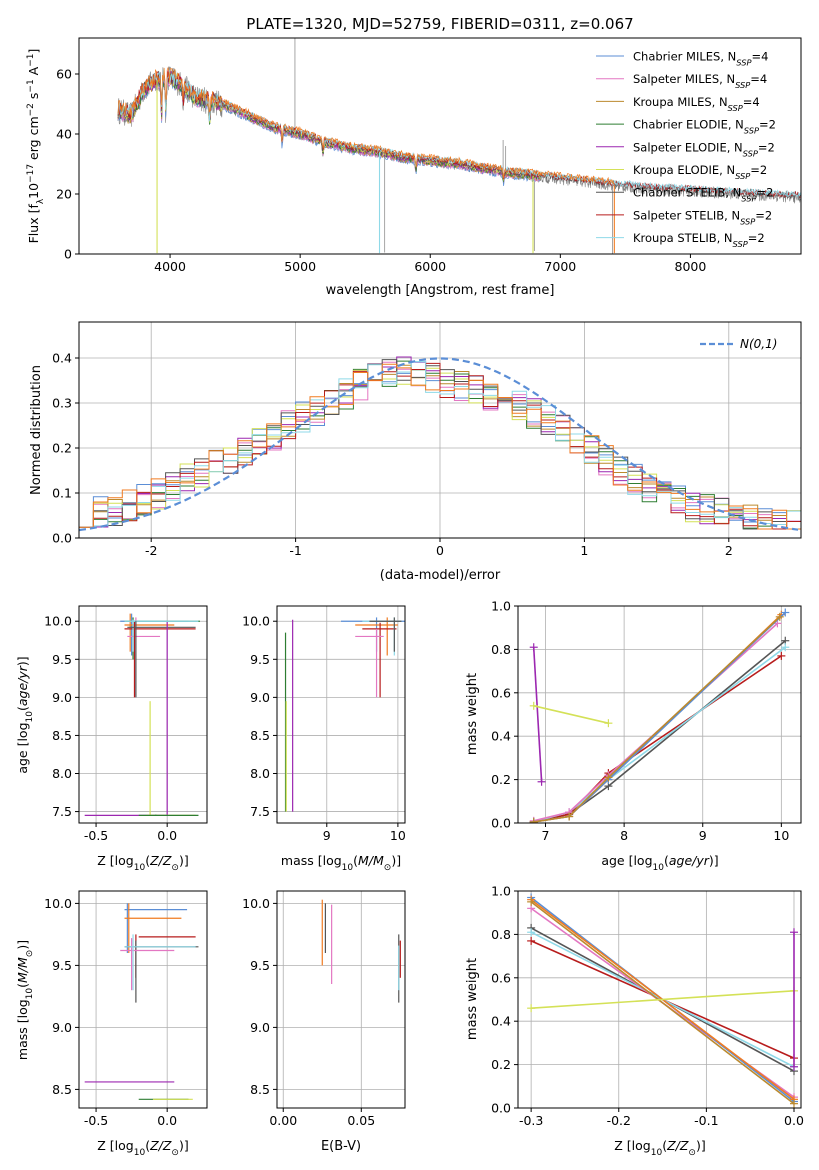  Describe the element at coordinates (300, 266) in the screenshot. I see `x-tick-label: 5000` at that location.